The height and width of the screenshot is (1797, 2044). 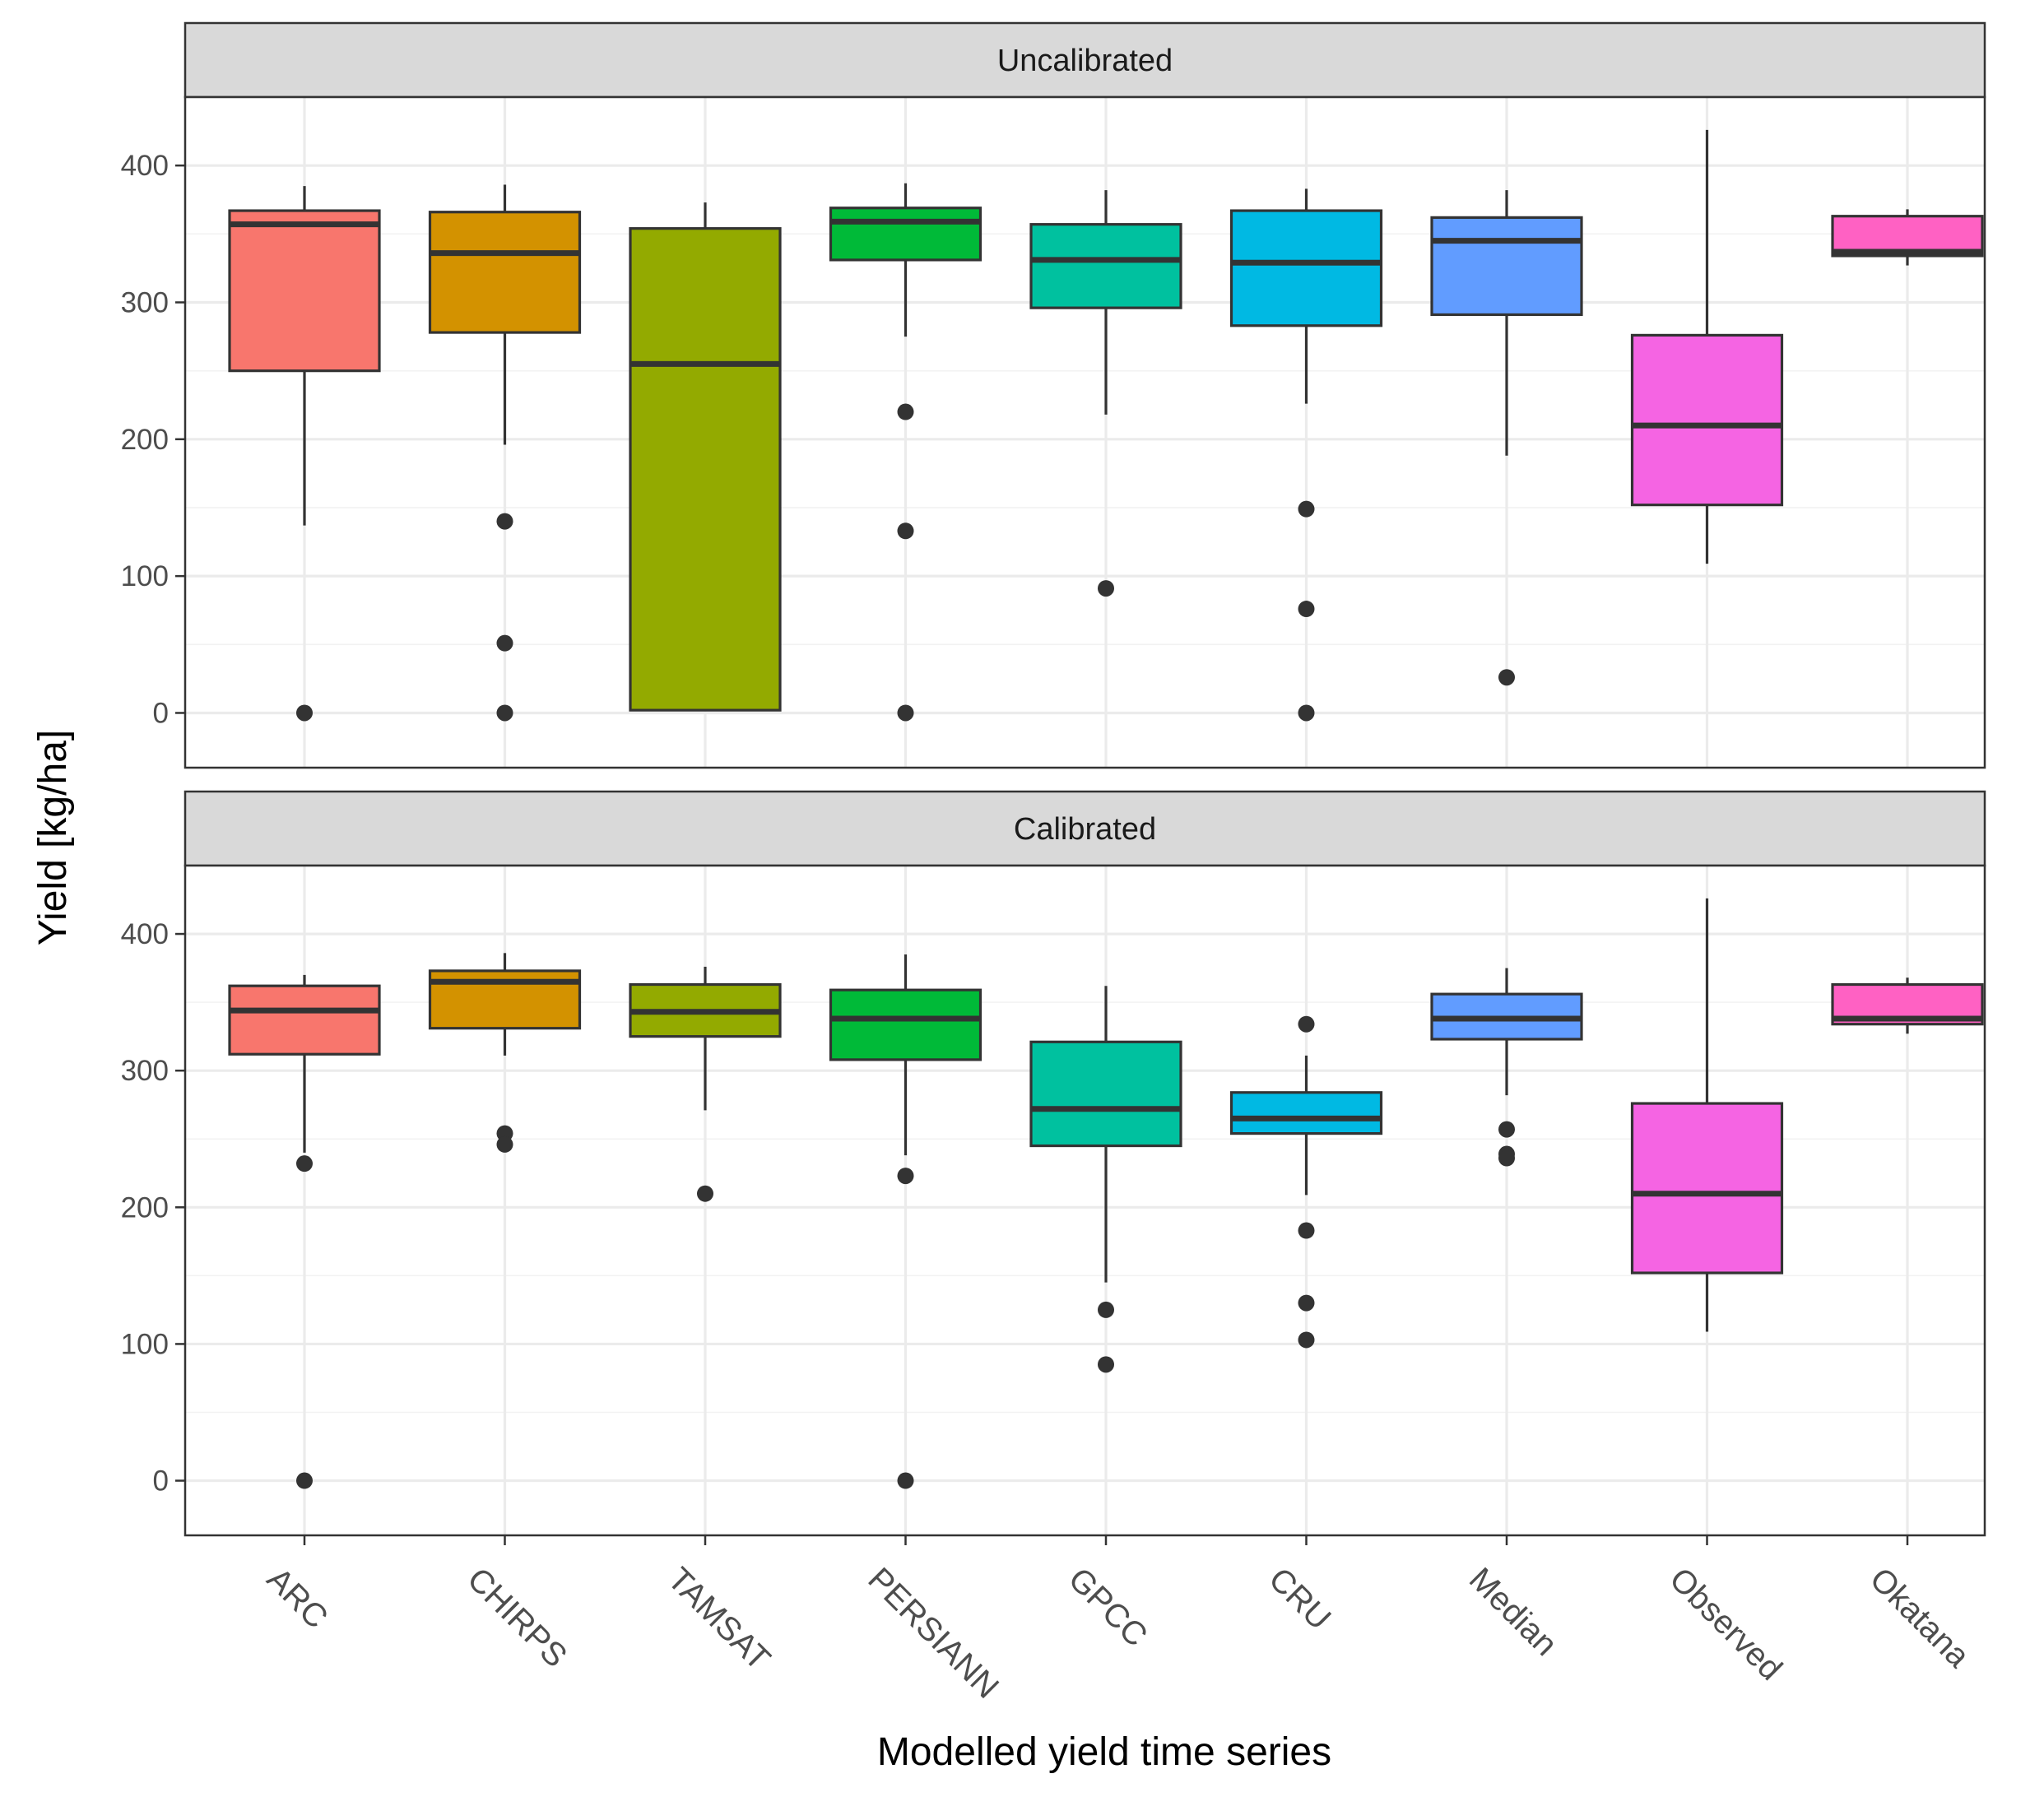 What do you see at coordinates (1104, 1752) in the screenshot?
I see `x-axis-title: Modelled yield time series` at bounding box center [1104, 1752].